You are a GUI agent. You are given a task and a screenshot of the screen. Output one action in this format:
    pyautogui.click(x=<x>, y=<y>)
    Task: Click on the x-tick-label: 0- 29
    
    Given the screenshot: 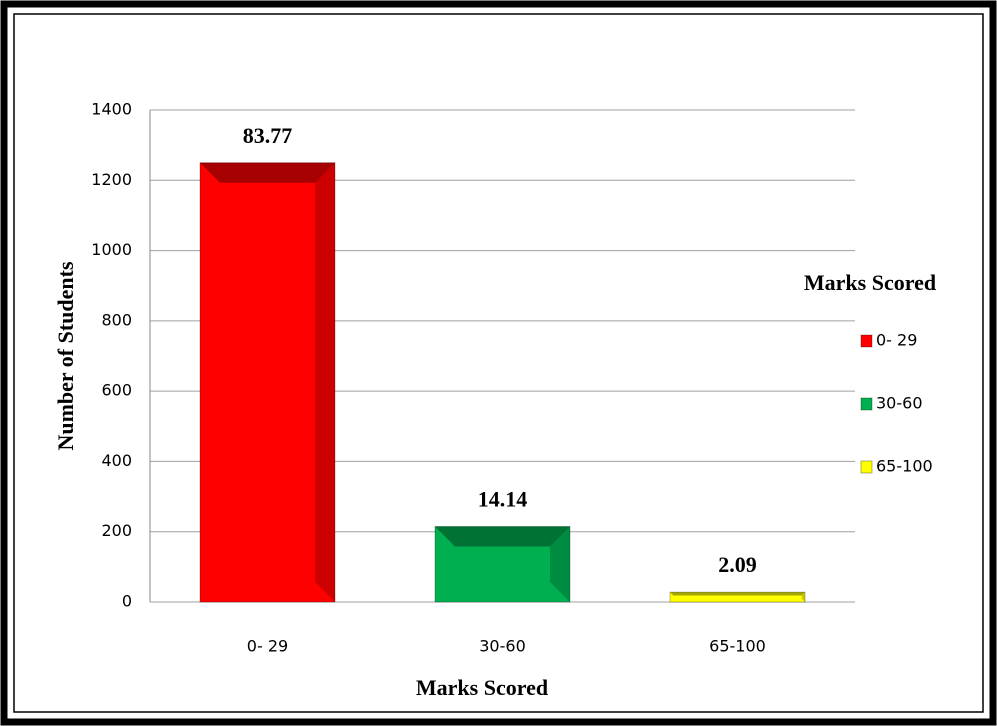 What is the action you would take?
    pyautogui.click(x=267, y=646)
    